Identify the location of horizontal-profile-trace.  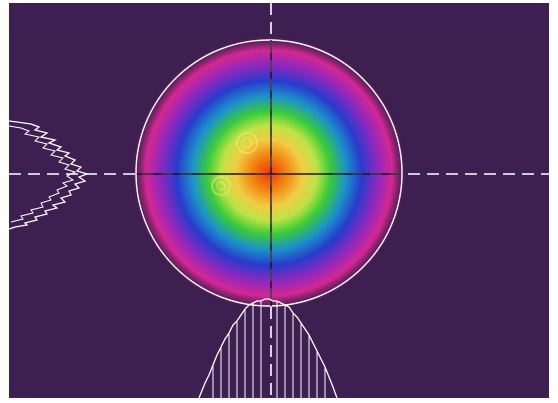
(268, 348).